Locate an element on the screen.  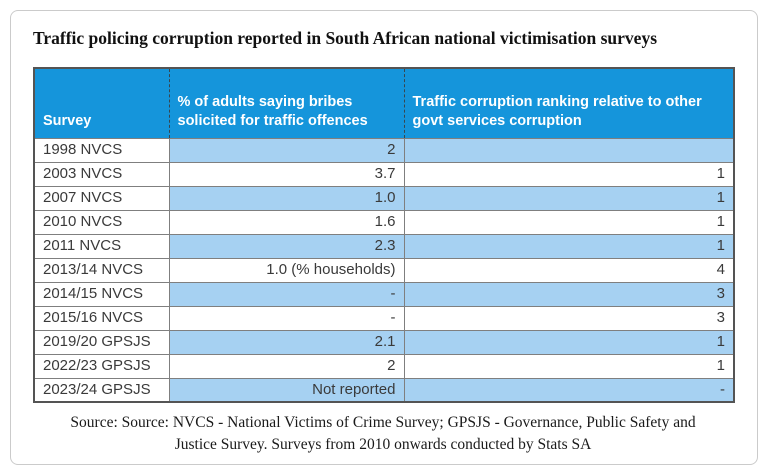
survey-cell: 2022/23 GPSJS is located at coordinates (101, 366).